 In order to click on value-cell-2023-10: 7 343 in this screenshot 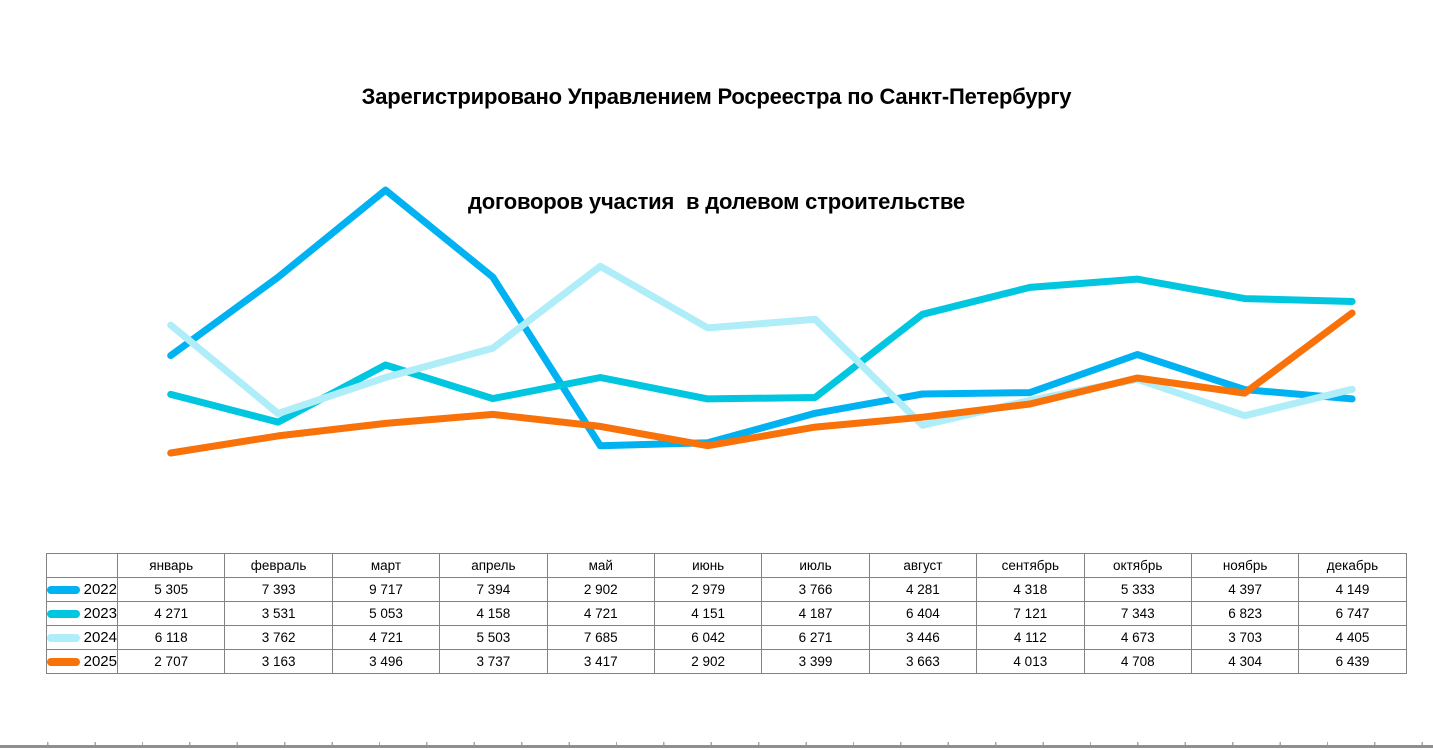, I will do `click(1137, 613)`.